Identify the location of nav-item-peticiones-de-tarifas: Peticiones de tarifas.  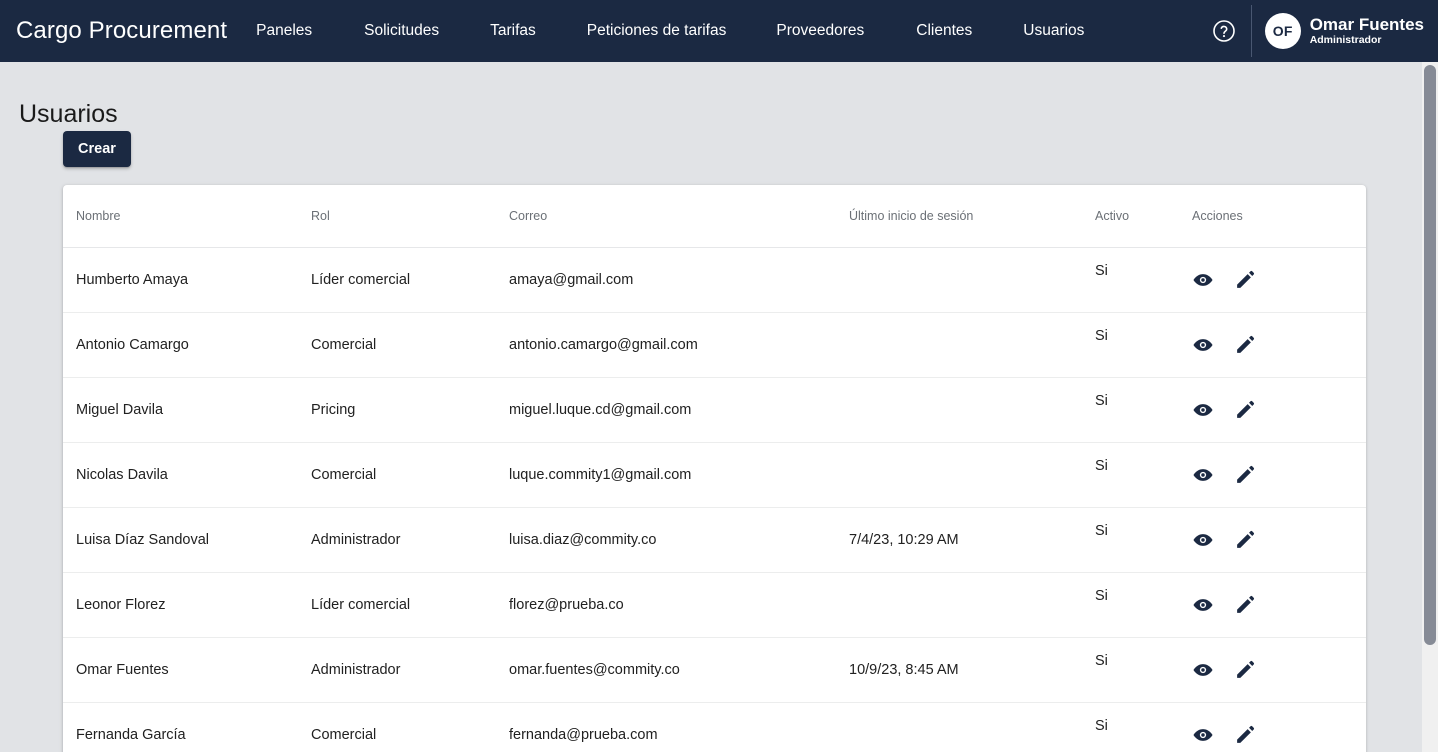
(656, 30).